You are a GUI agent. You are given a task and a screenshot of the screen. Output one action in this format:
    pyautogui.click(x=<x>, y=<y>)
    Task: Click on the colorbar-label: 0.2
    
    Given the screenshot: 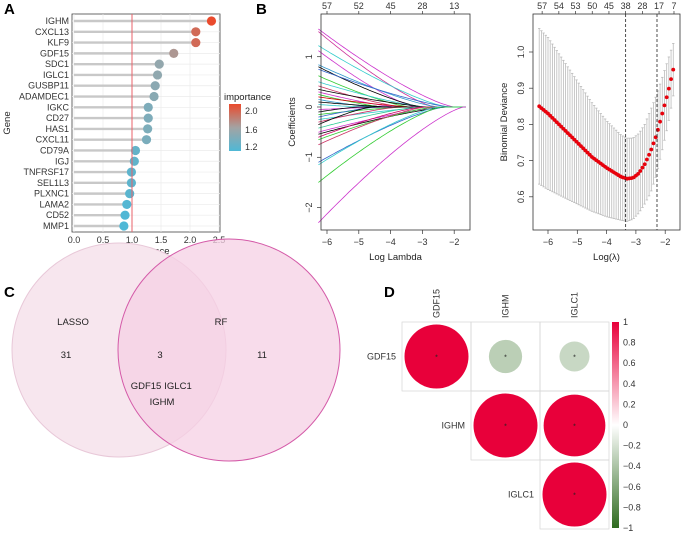 What is the action you would take?
    pyautogui.click(x=629, y=404)
    